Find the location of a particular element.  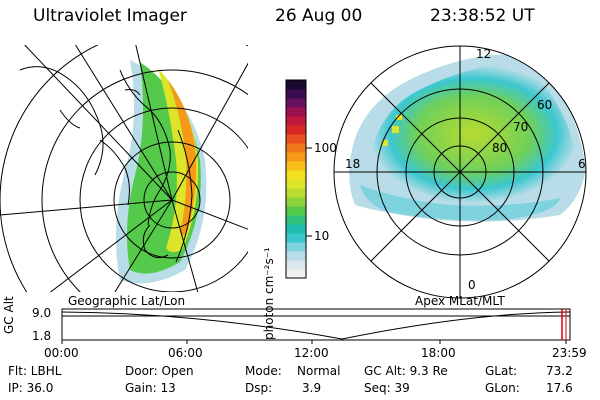

colorbar-frame is located at coordinates (296, 179).